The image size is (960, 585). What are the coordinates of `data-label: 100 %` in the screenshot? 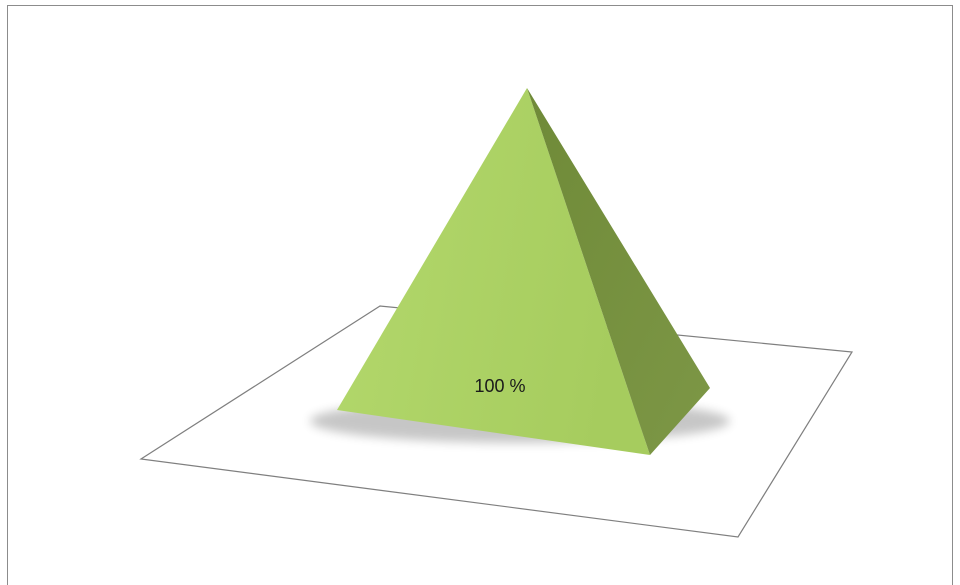 It's located at (499, 386).